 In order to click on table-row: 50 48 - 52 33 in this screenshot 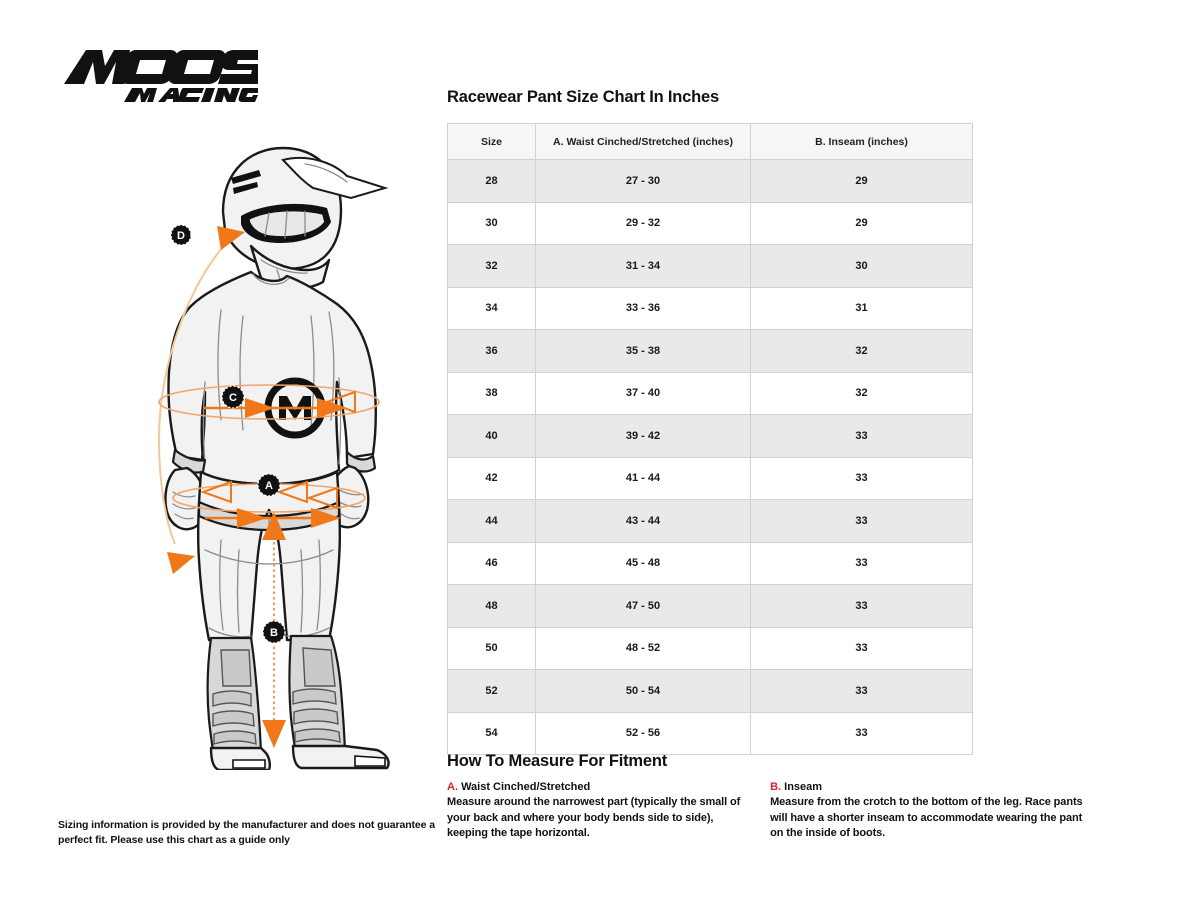, I will do `click(710, 648)`.